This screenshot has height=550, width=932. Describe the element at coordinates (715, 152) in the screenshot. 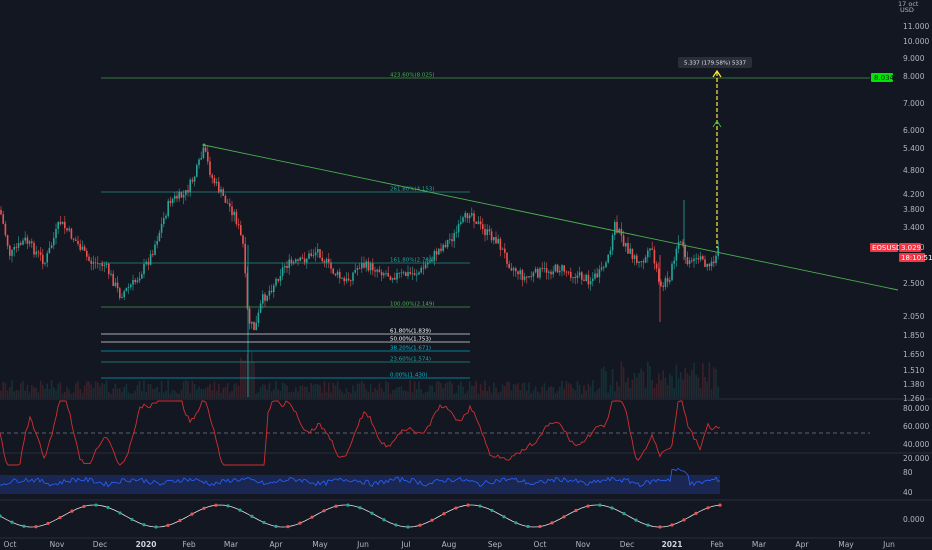

I see `price-range-measure: 5.337 (179.58%) 5337` at that location.